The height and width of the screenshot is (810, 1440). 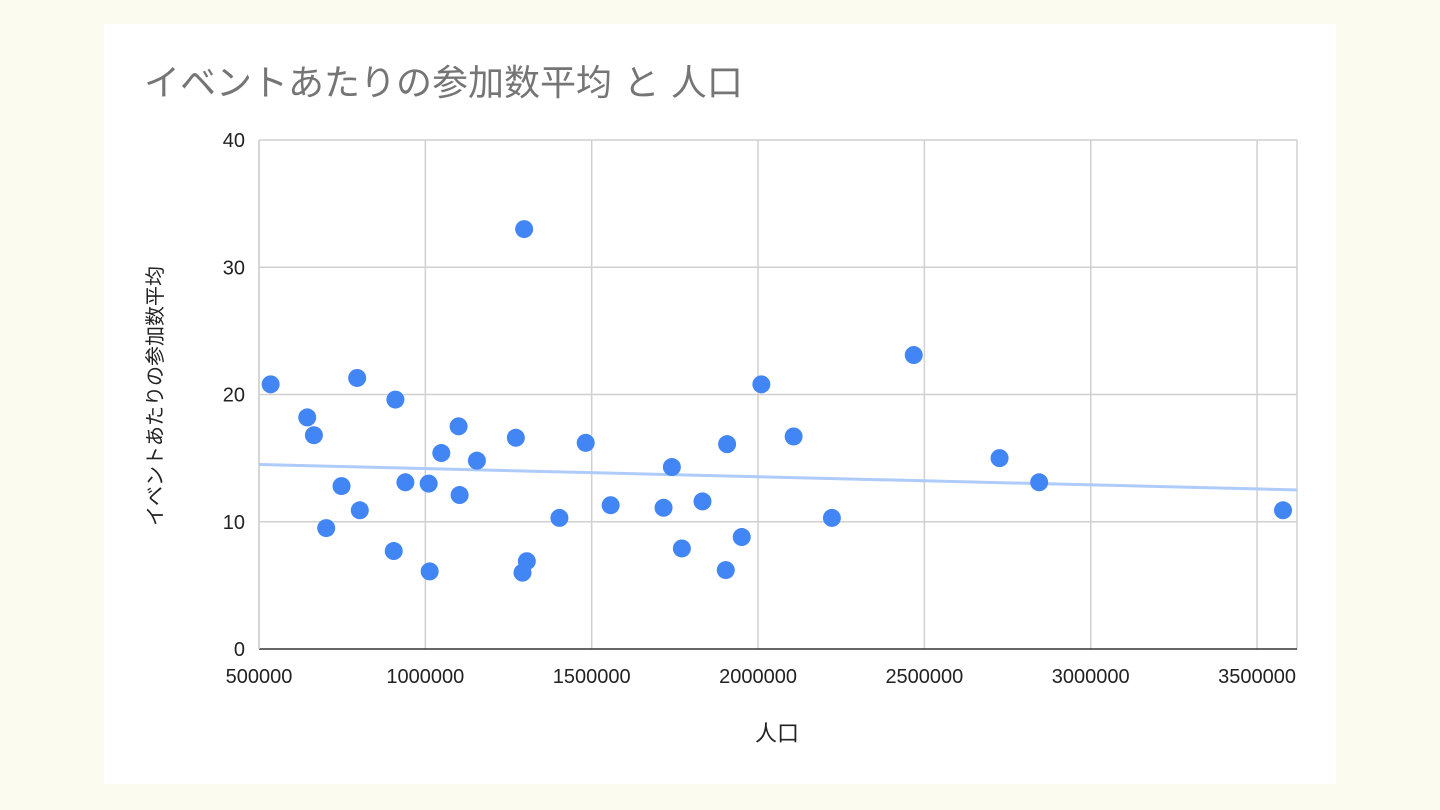 I want to click on y-tick-label: 30, so click(x=234, y=268).